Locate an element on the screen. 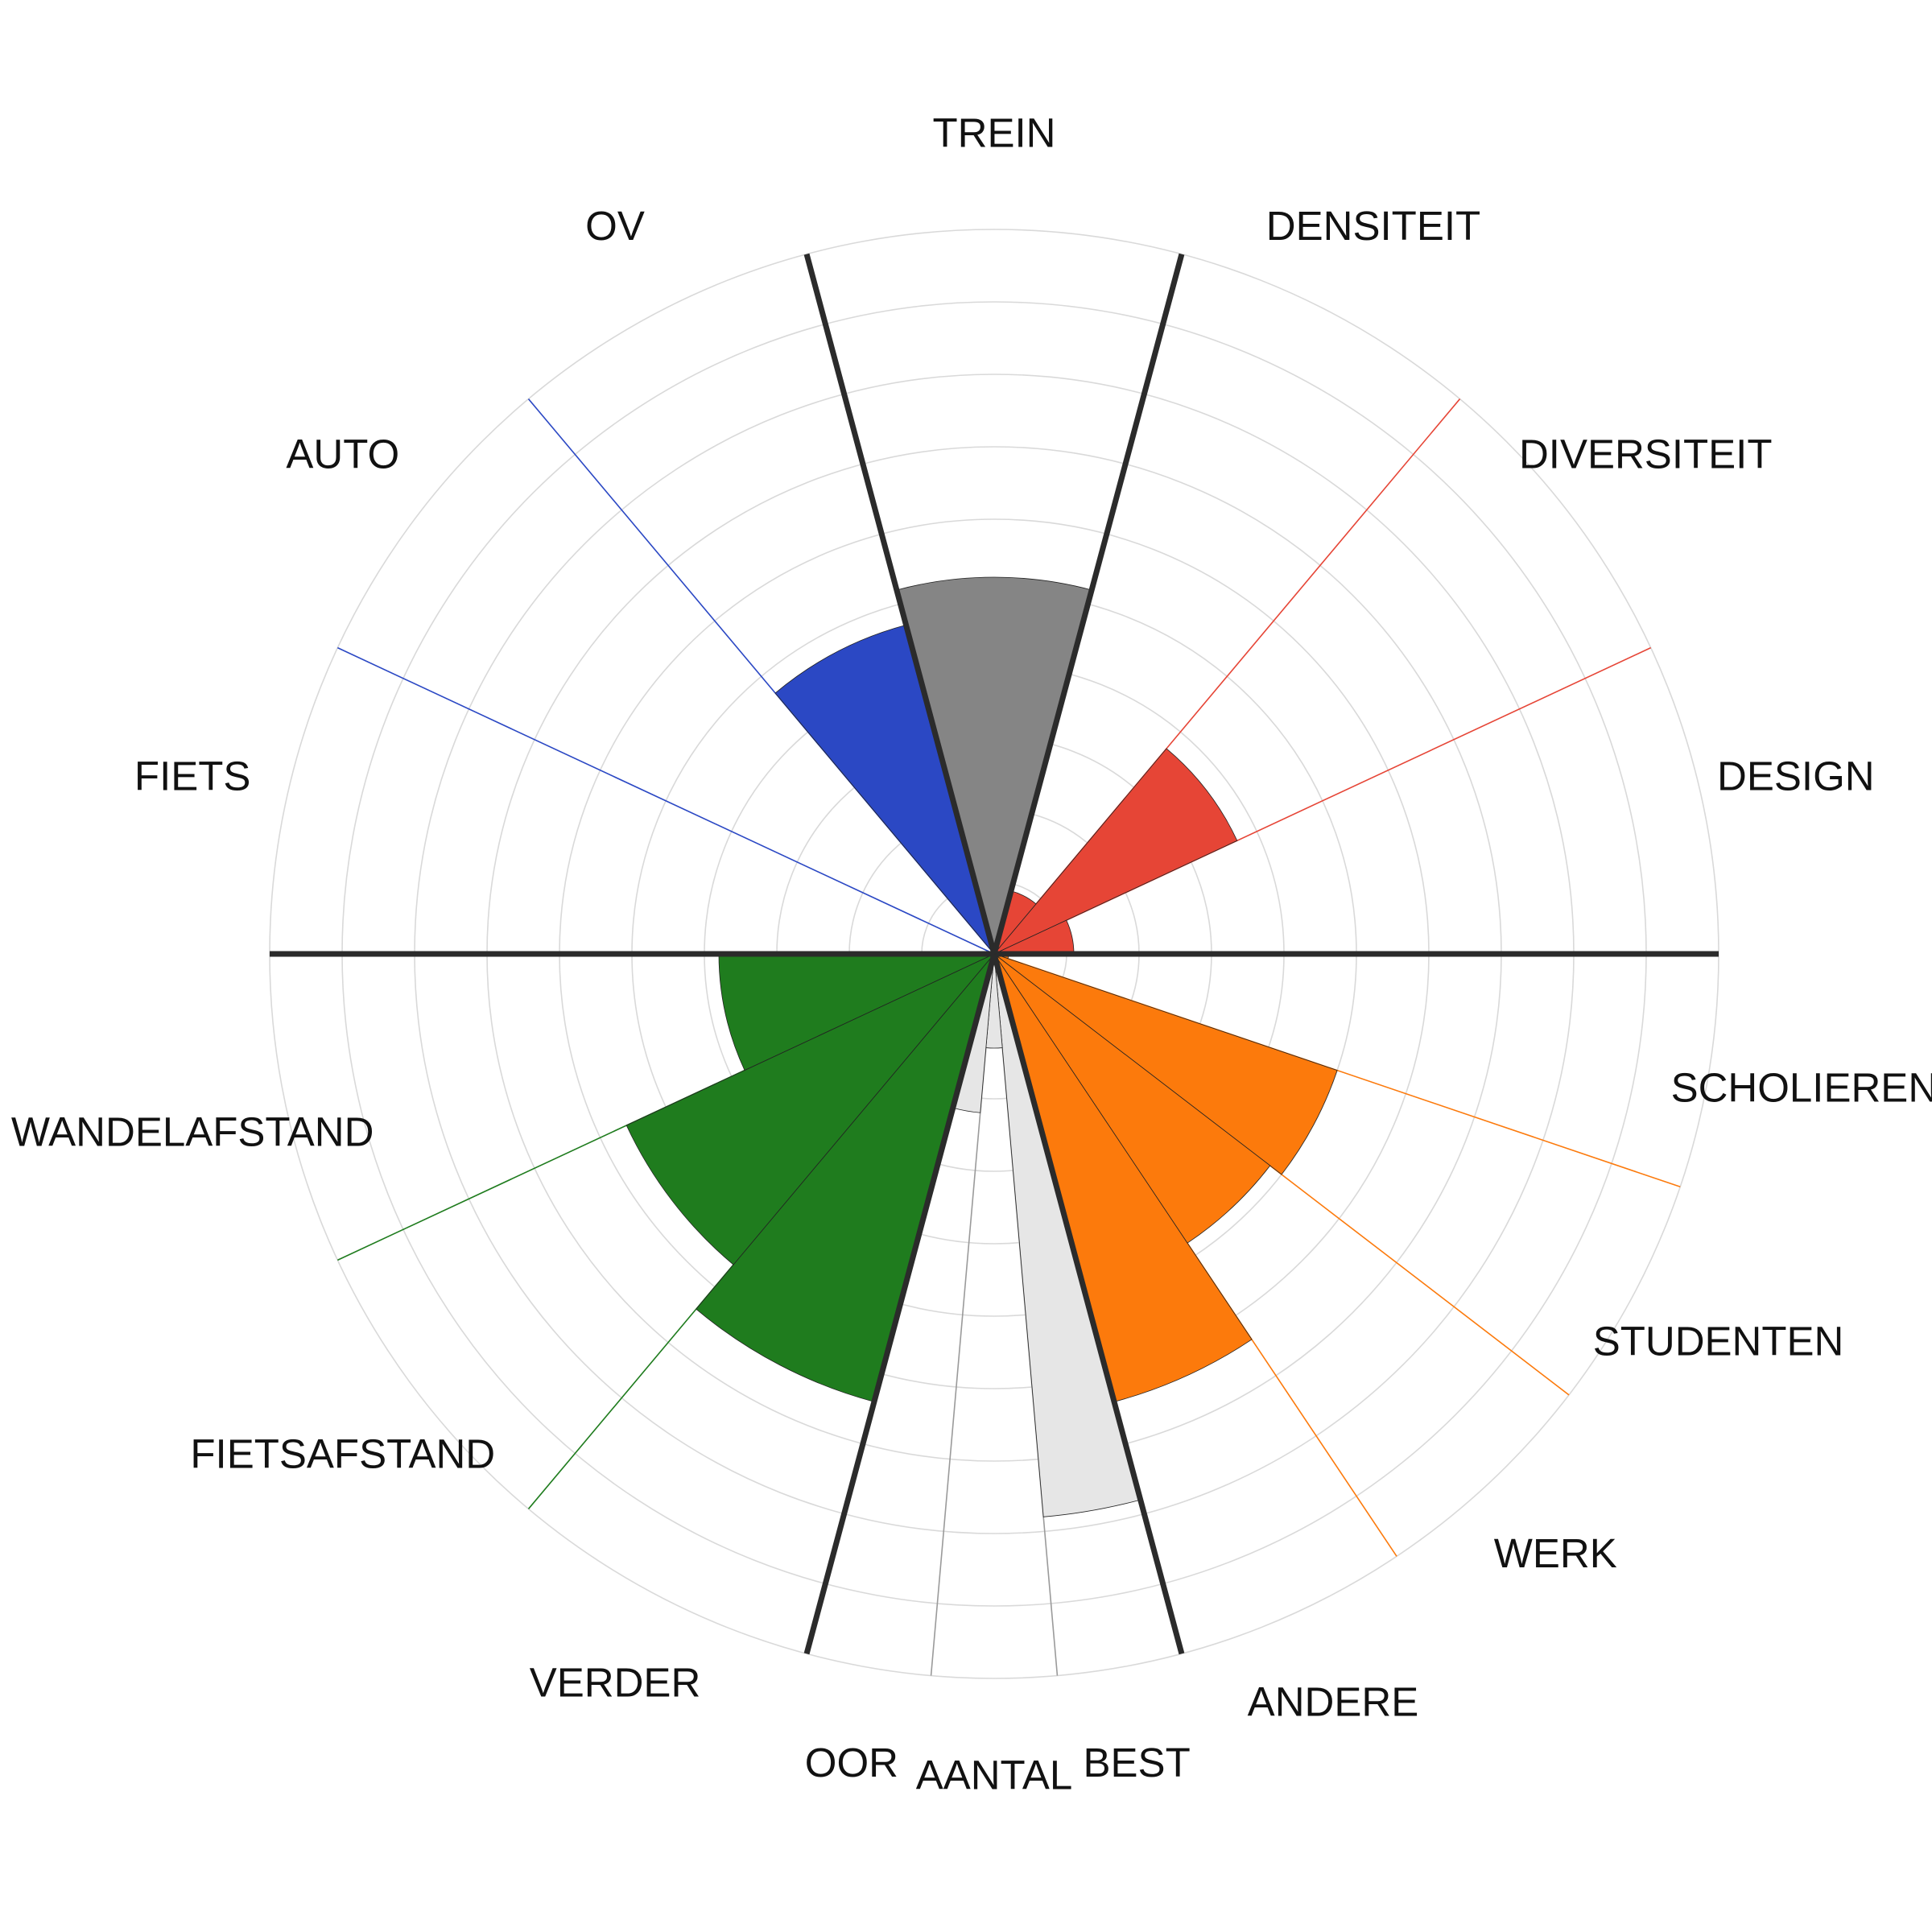 Image resolution: width=1932 pixels, height=1932 pixels. label-aantal: AANTAL is located at coordinates (994, 1775).